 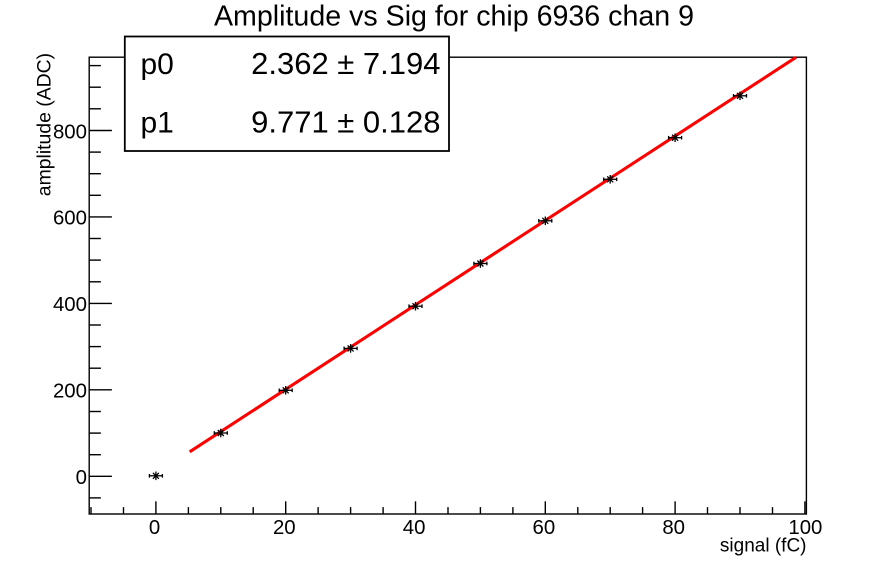 What do you see at coordinates (345, 122) in the screenshot?
I see `svg-text: 9.771 ± 0.128` at bounding box center [345, 122].